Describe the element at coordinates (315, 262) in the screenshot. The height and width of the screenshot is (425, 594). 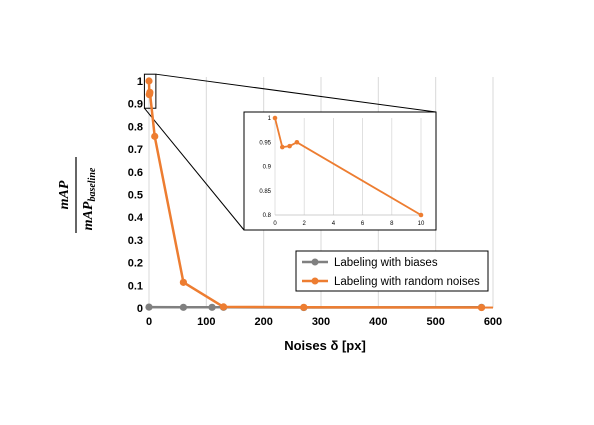
I see `legend-marker-biases` at that location.